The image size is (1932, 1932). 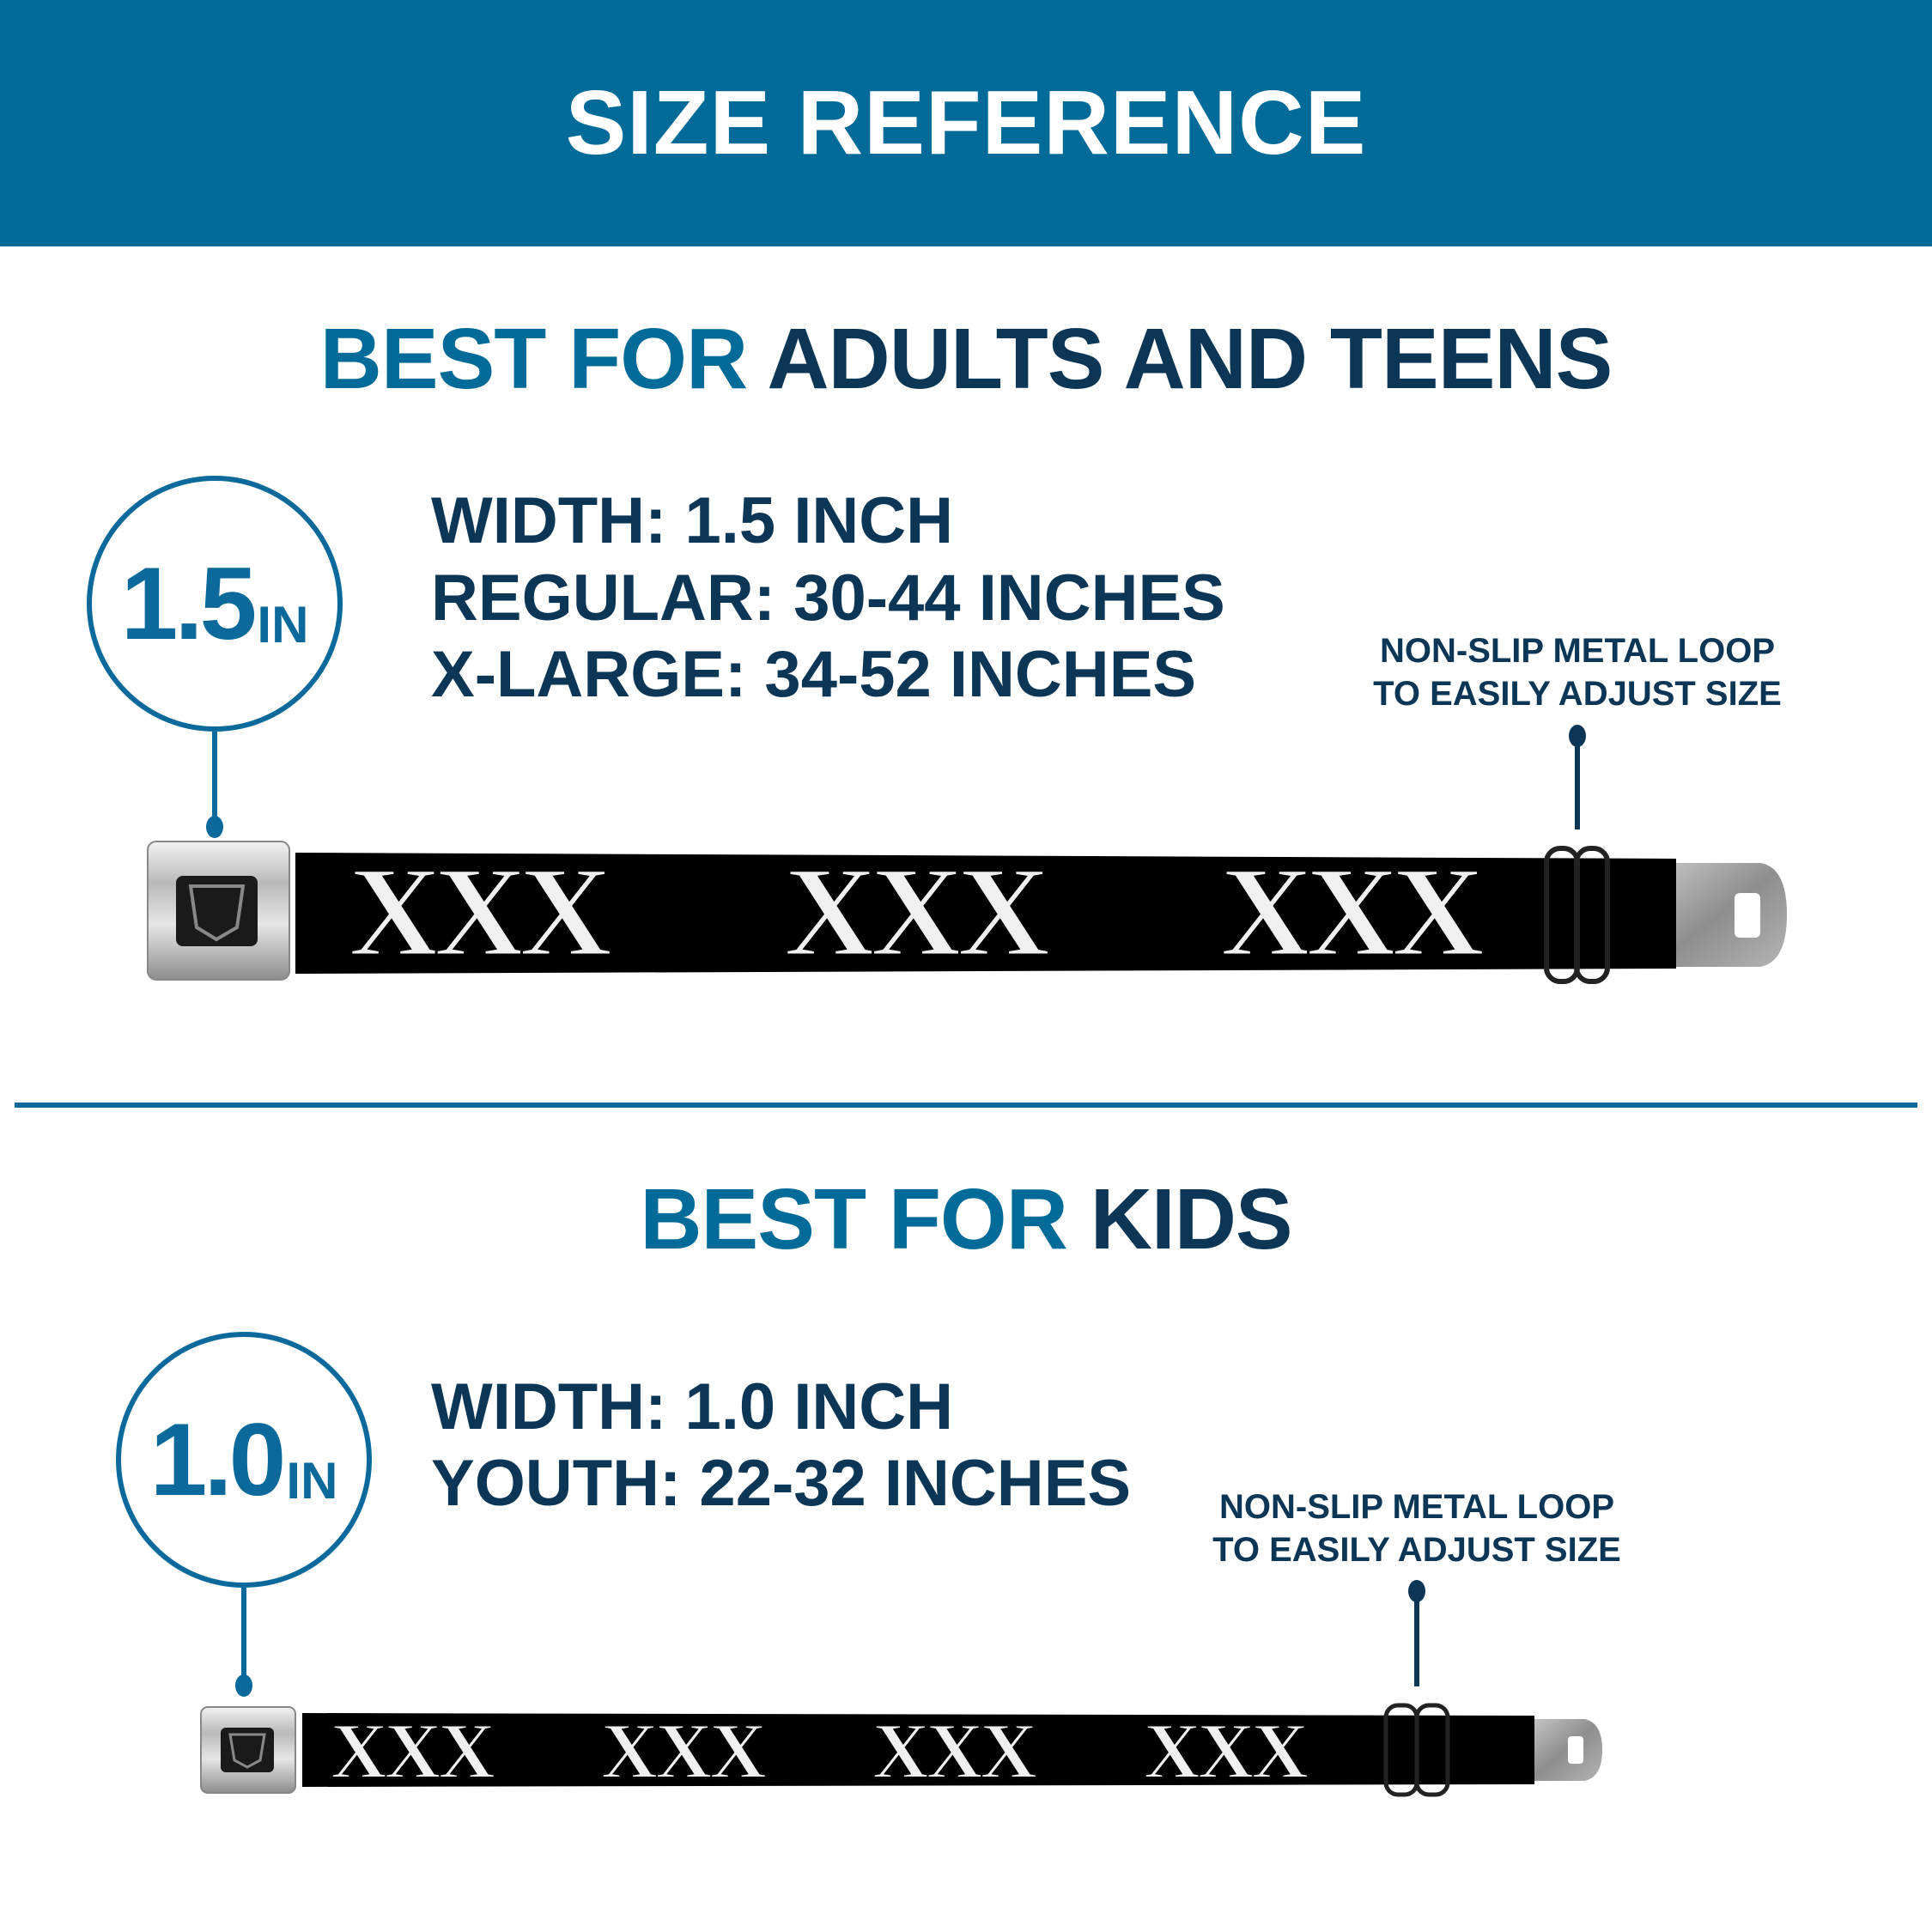 I want to click on width-badge-adult: 1.5 IN, so click(x=215, y=604).